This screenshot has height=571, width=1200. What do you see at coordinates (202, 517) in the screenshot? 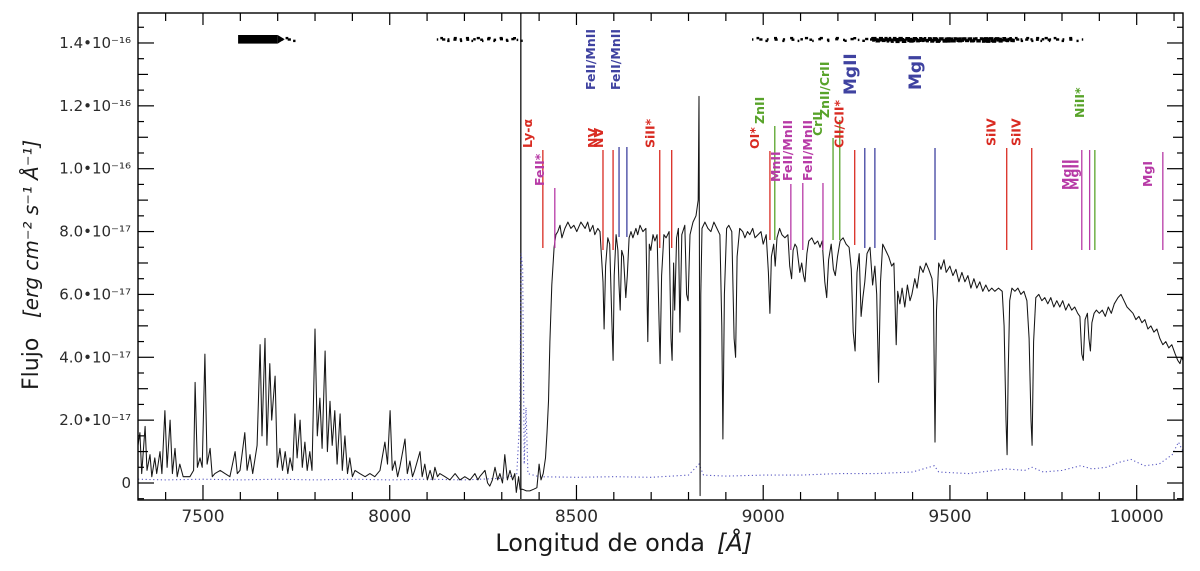
I see `x-axis-tick-label: 7500` at bounding box center [202, 517].